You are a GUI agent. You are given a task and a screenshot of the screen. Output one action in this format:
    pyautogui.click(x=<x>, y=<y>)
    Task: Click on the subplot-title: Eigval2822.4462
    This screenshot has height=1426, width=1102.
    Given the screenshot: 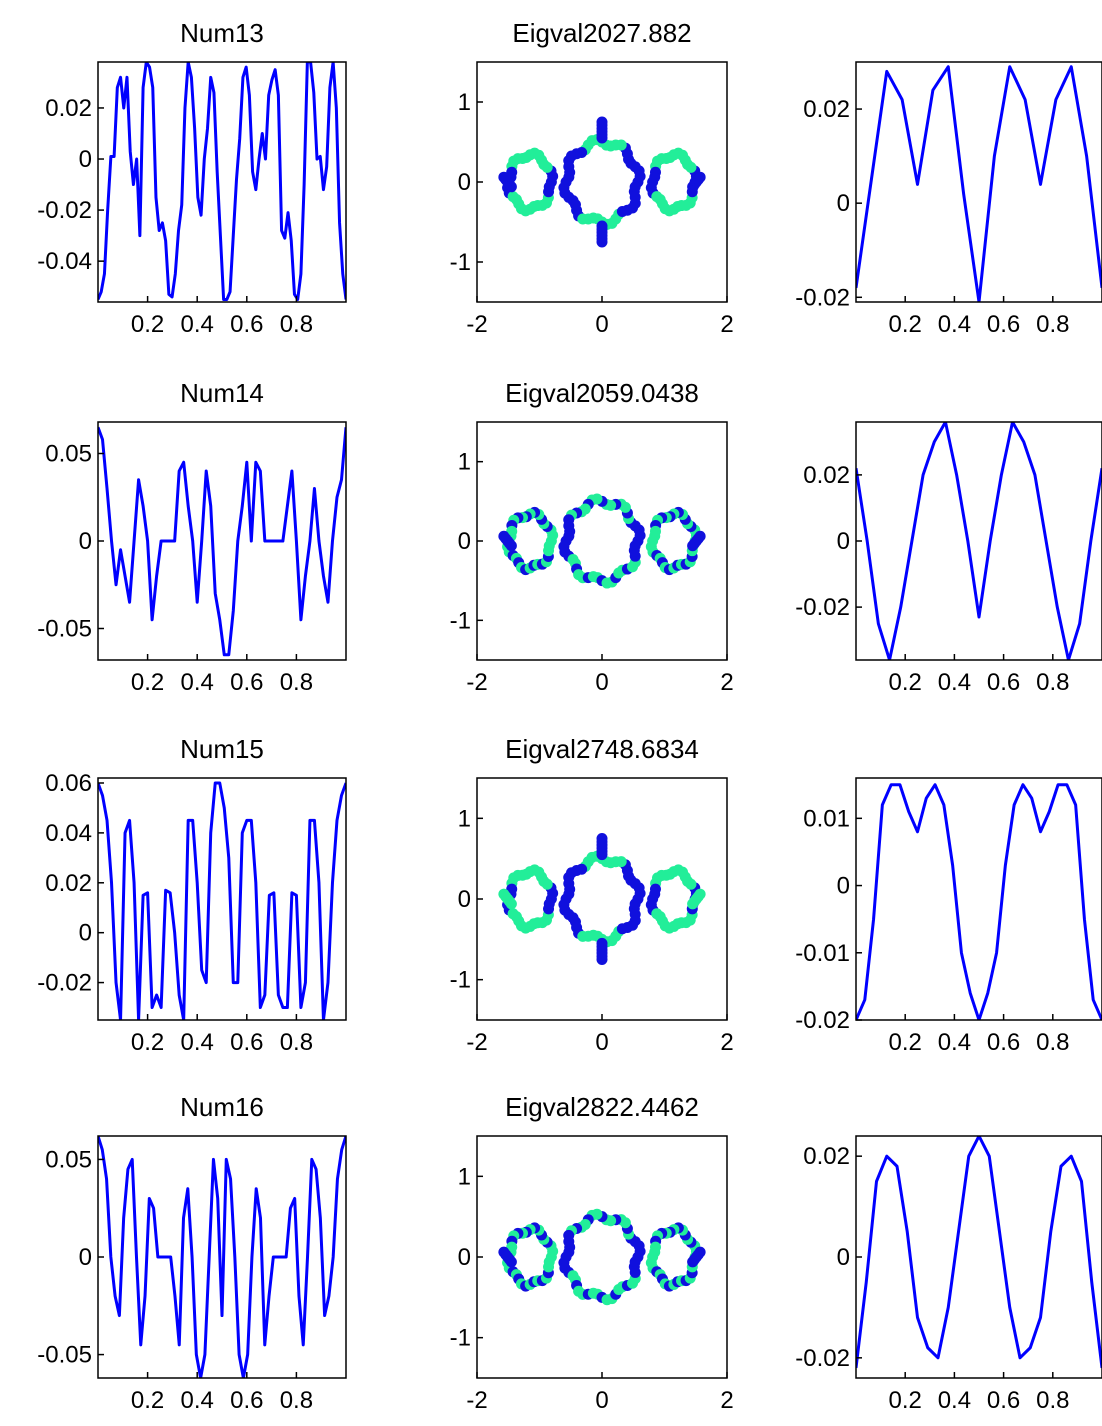 What is the action you would take?
    pyautogui.click(x=602, y=1107)
    